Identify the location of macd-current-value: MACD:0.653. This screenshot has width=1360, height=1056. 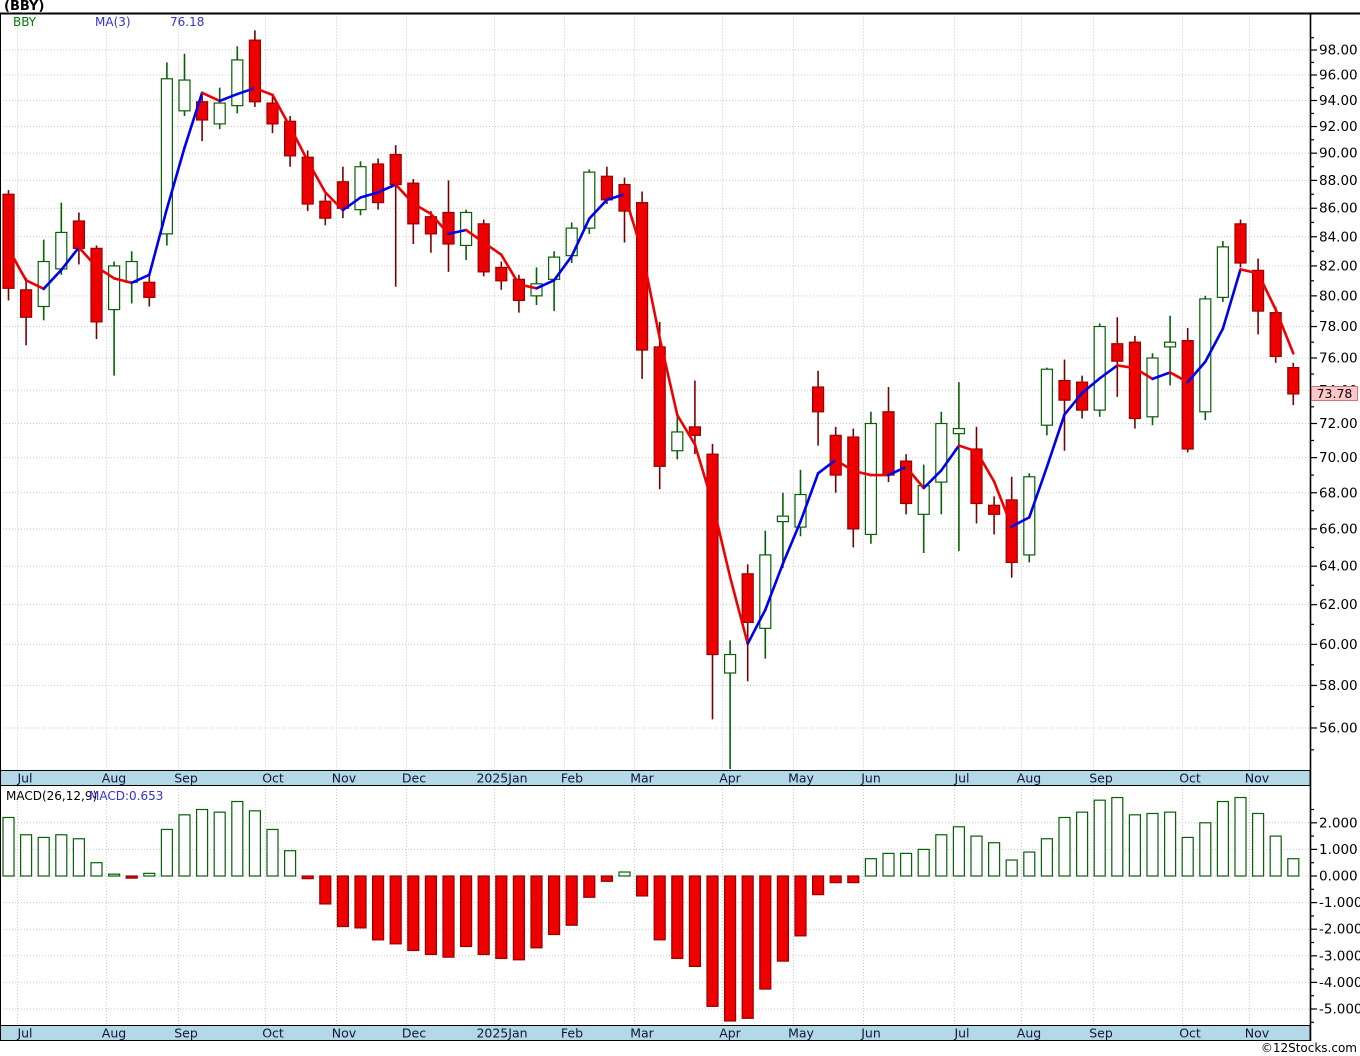
(126, 796).